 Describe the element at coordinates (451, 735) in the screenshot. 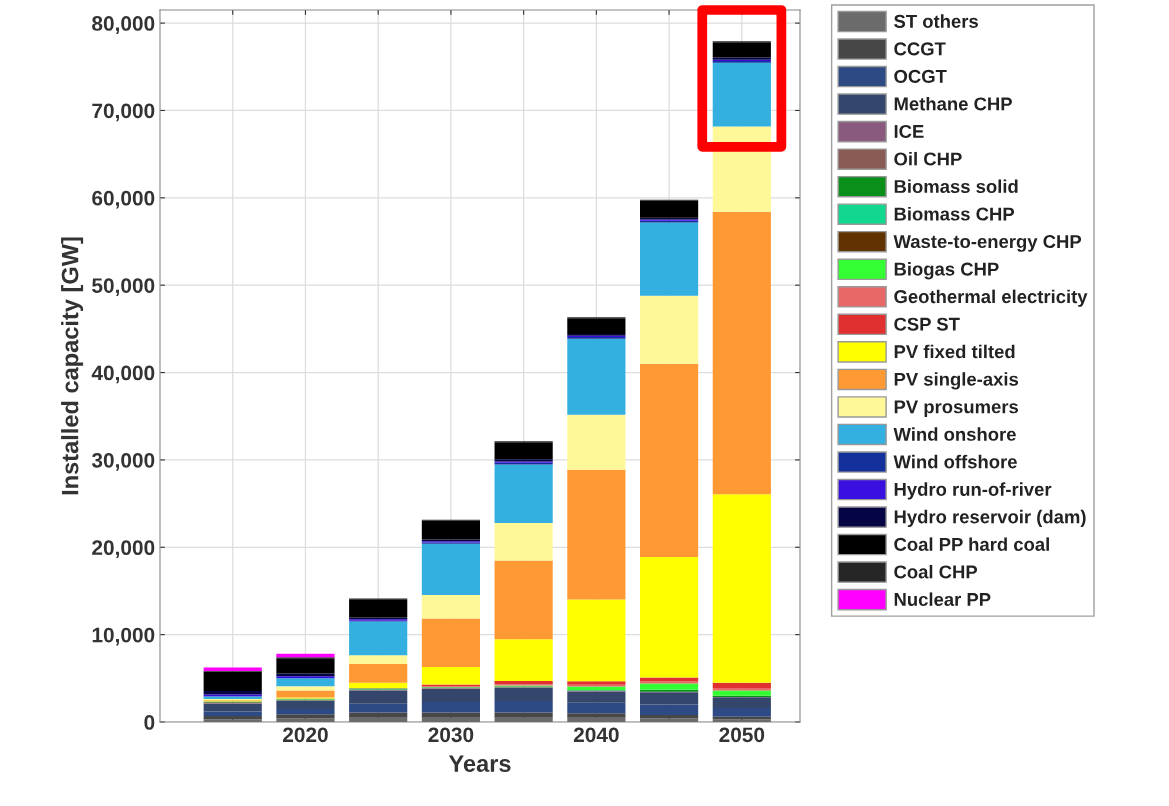

I see `x-tick-label: 2030` at that location.